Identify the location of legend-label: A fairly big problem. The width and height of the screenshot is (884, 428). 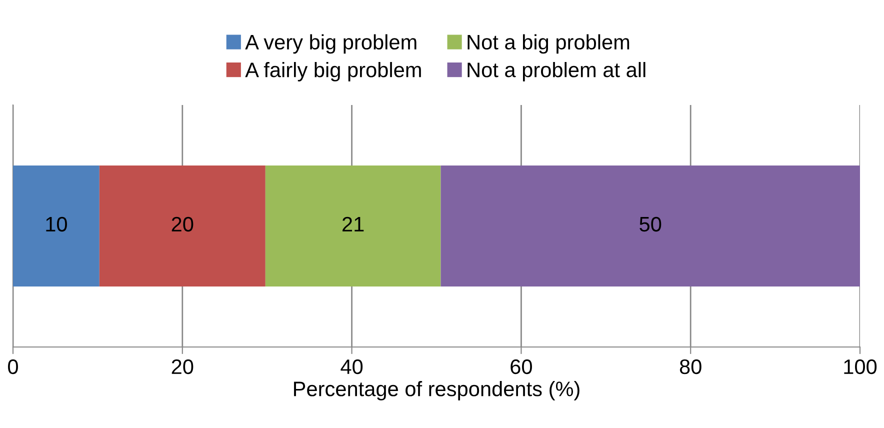
(333, 72).